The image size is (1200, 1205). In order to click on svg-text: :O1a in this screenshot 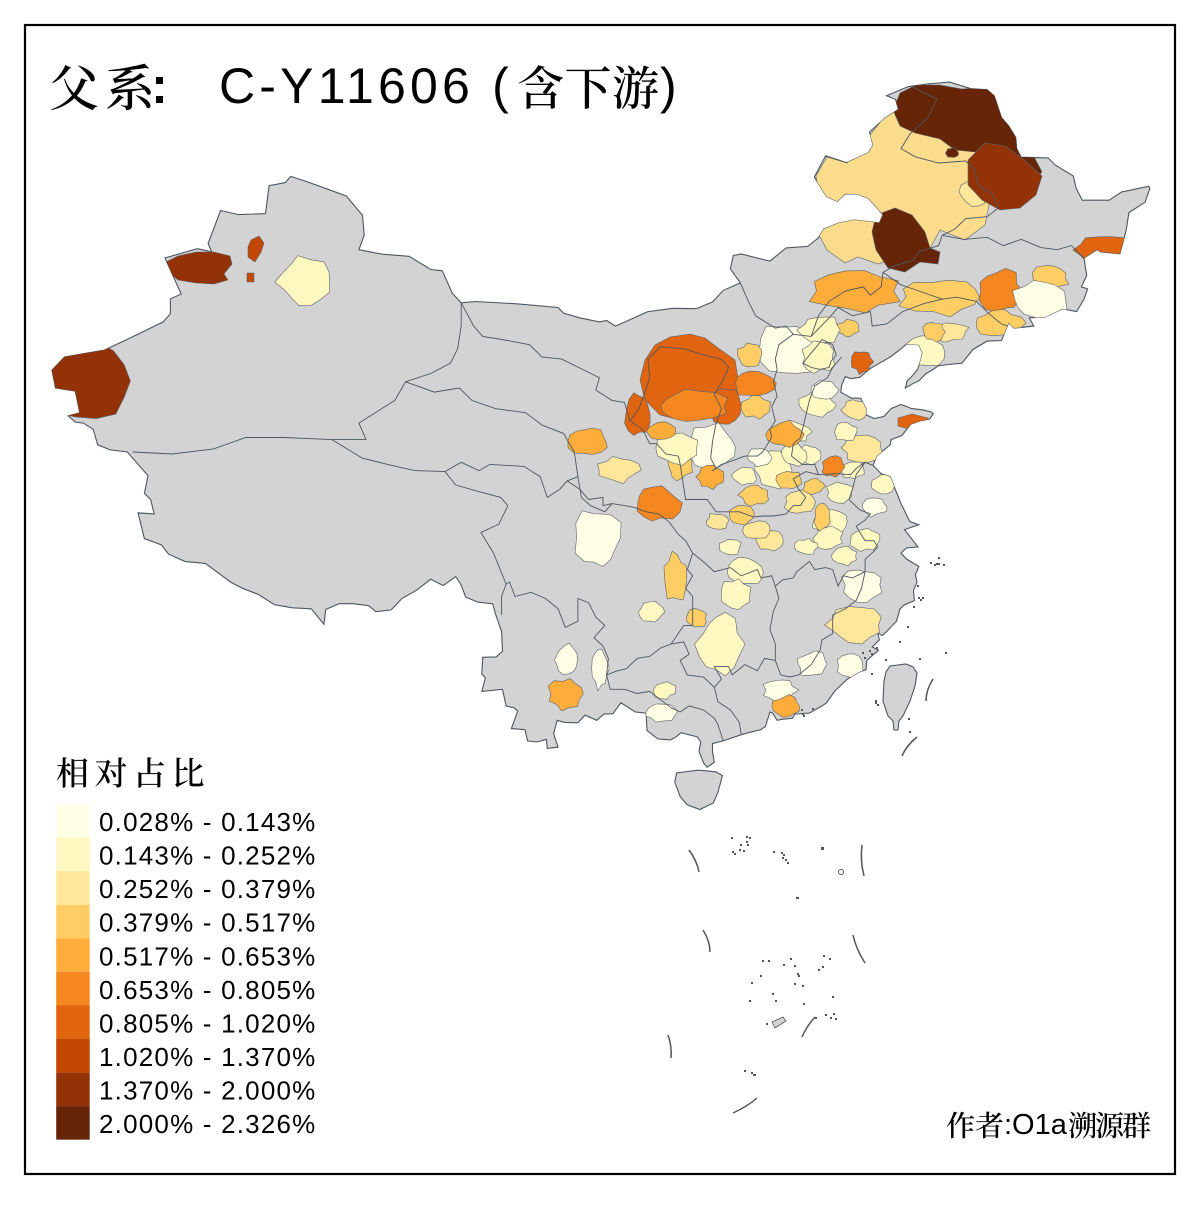, I will do `click(1036, 1125)`.